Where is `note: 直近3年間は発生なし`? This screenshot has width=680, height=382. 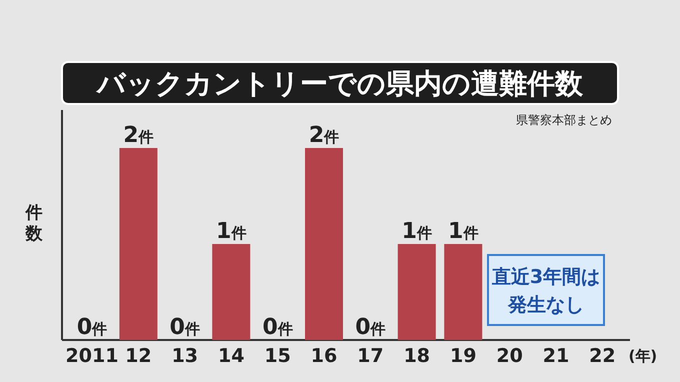
note: 直近3年間は発生なし is located at coordinates (546, 290).